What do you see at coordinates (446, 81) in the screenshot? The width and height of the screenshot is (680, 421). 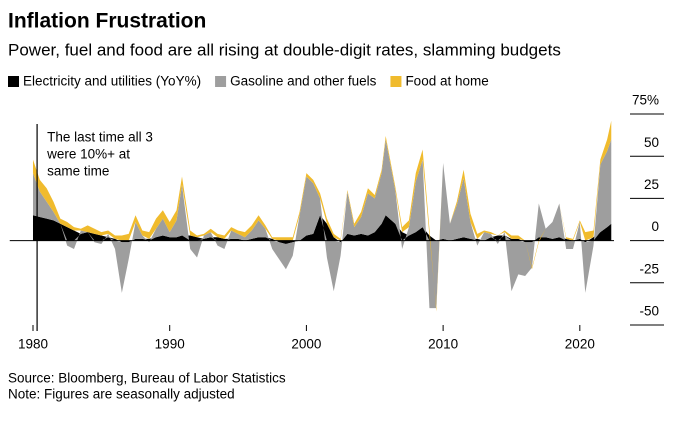 I see `legend-label: Food at home` at bounding box center [446, 81].